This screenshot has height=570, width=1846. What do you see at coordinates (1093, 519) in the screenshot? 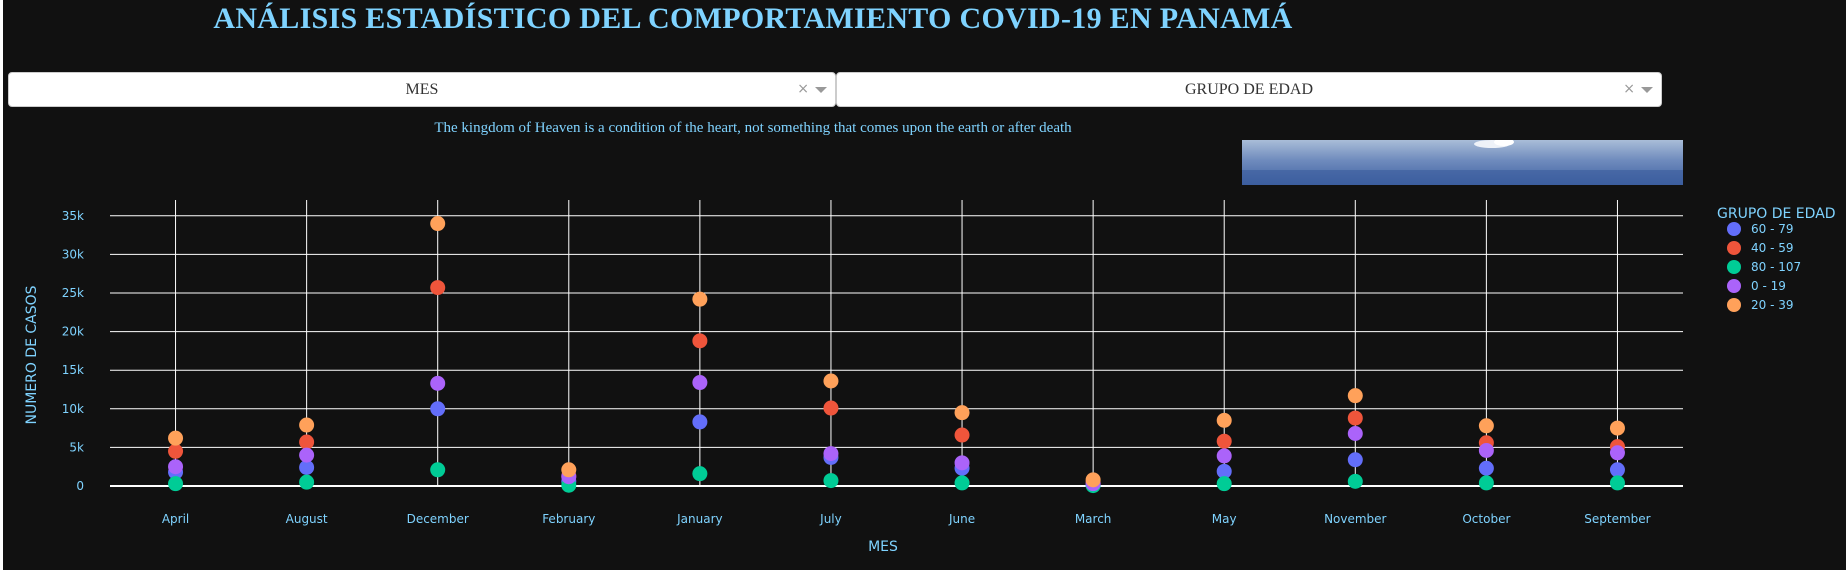
I see `x-tick-label: March` at bounding box center [1093, 519].